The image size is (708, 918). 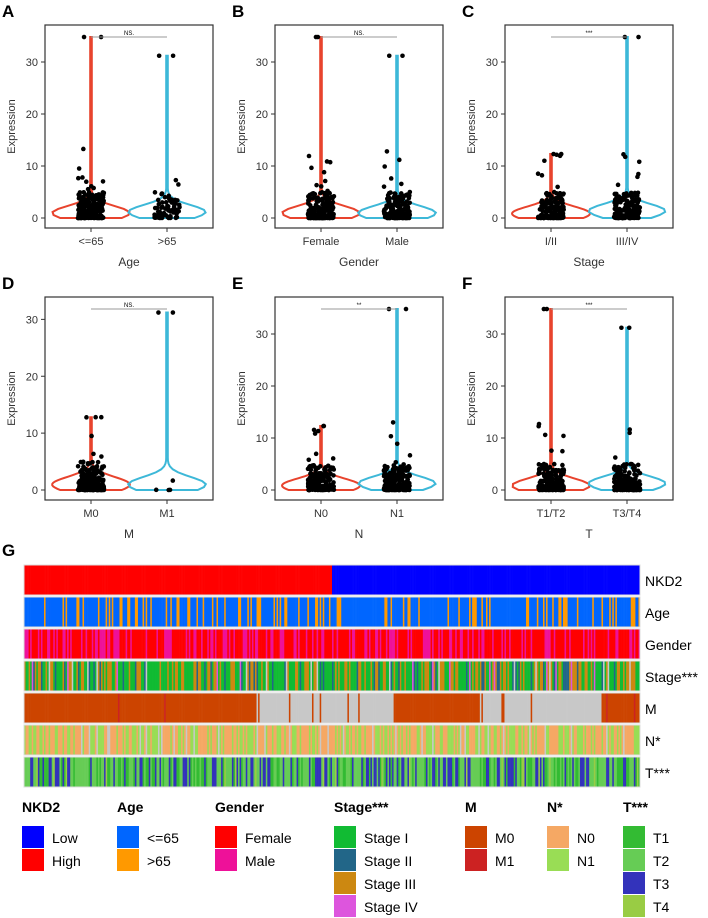 What do you see at coordinates (167, 242) in the screenshot?
I see `x-tick-label: >65` at bounding box center [167, 242].